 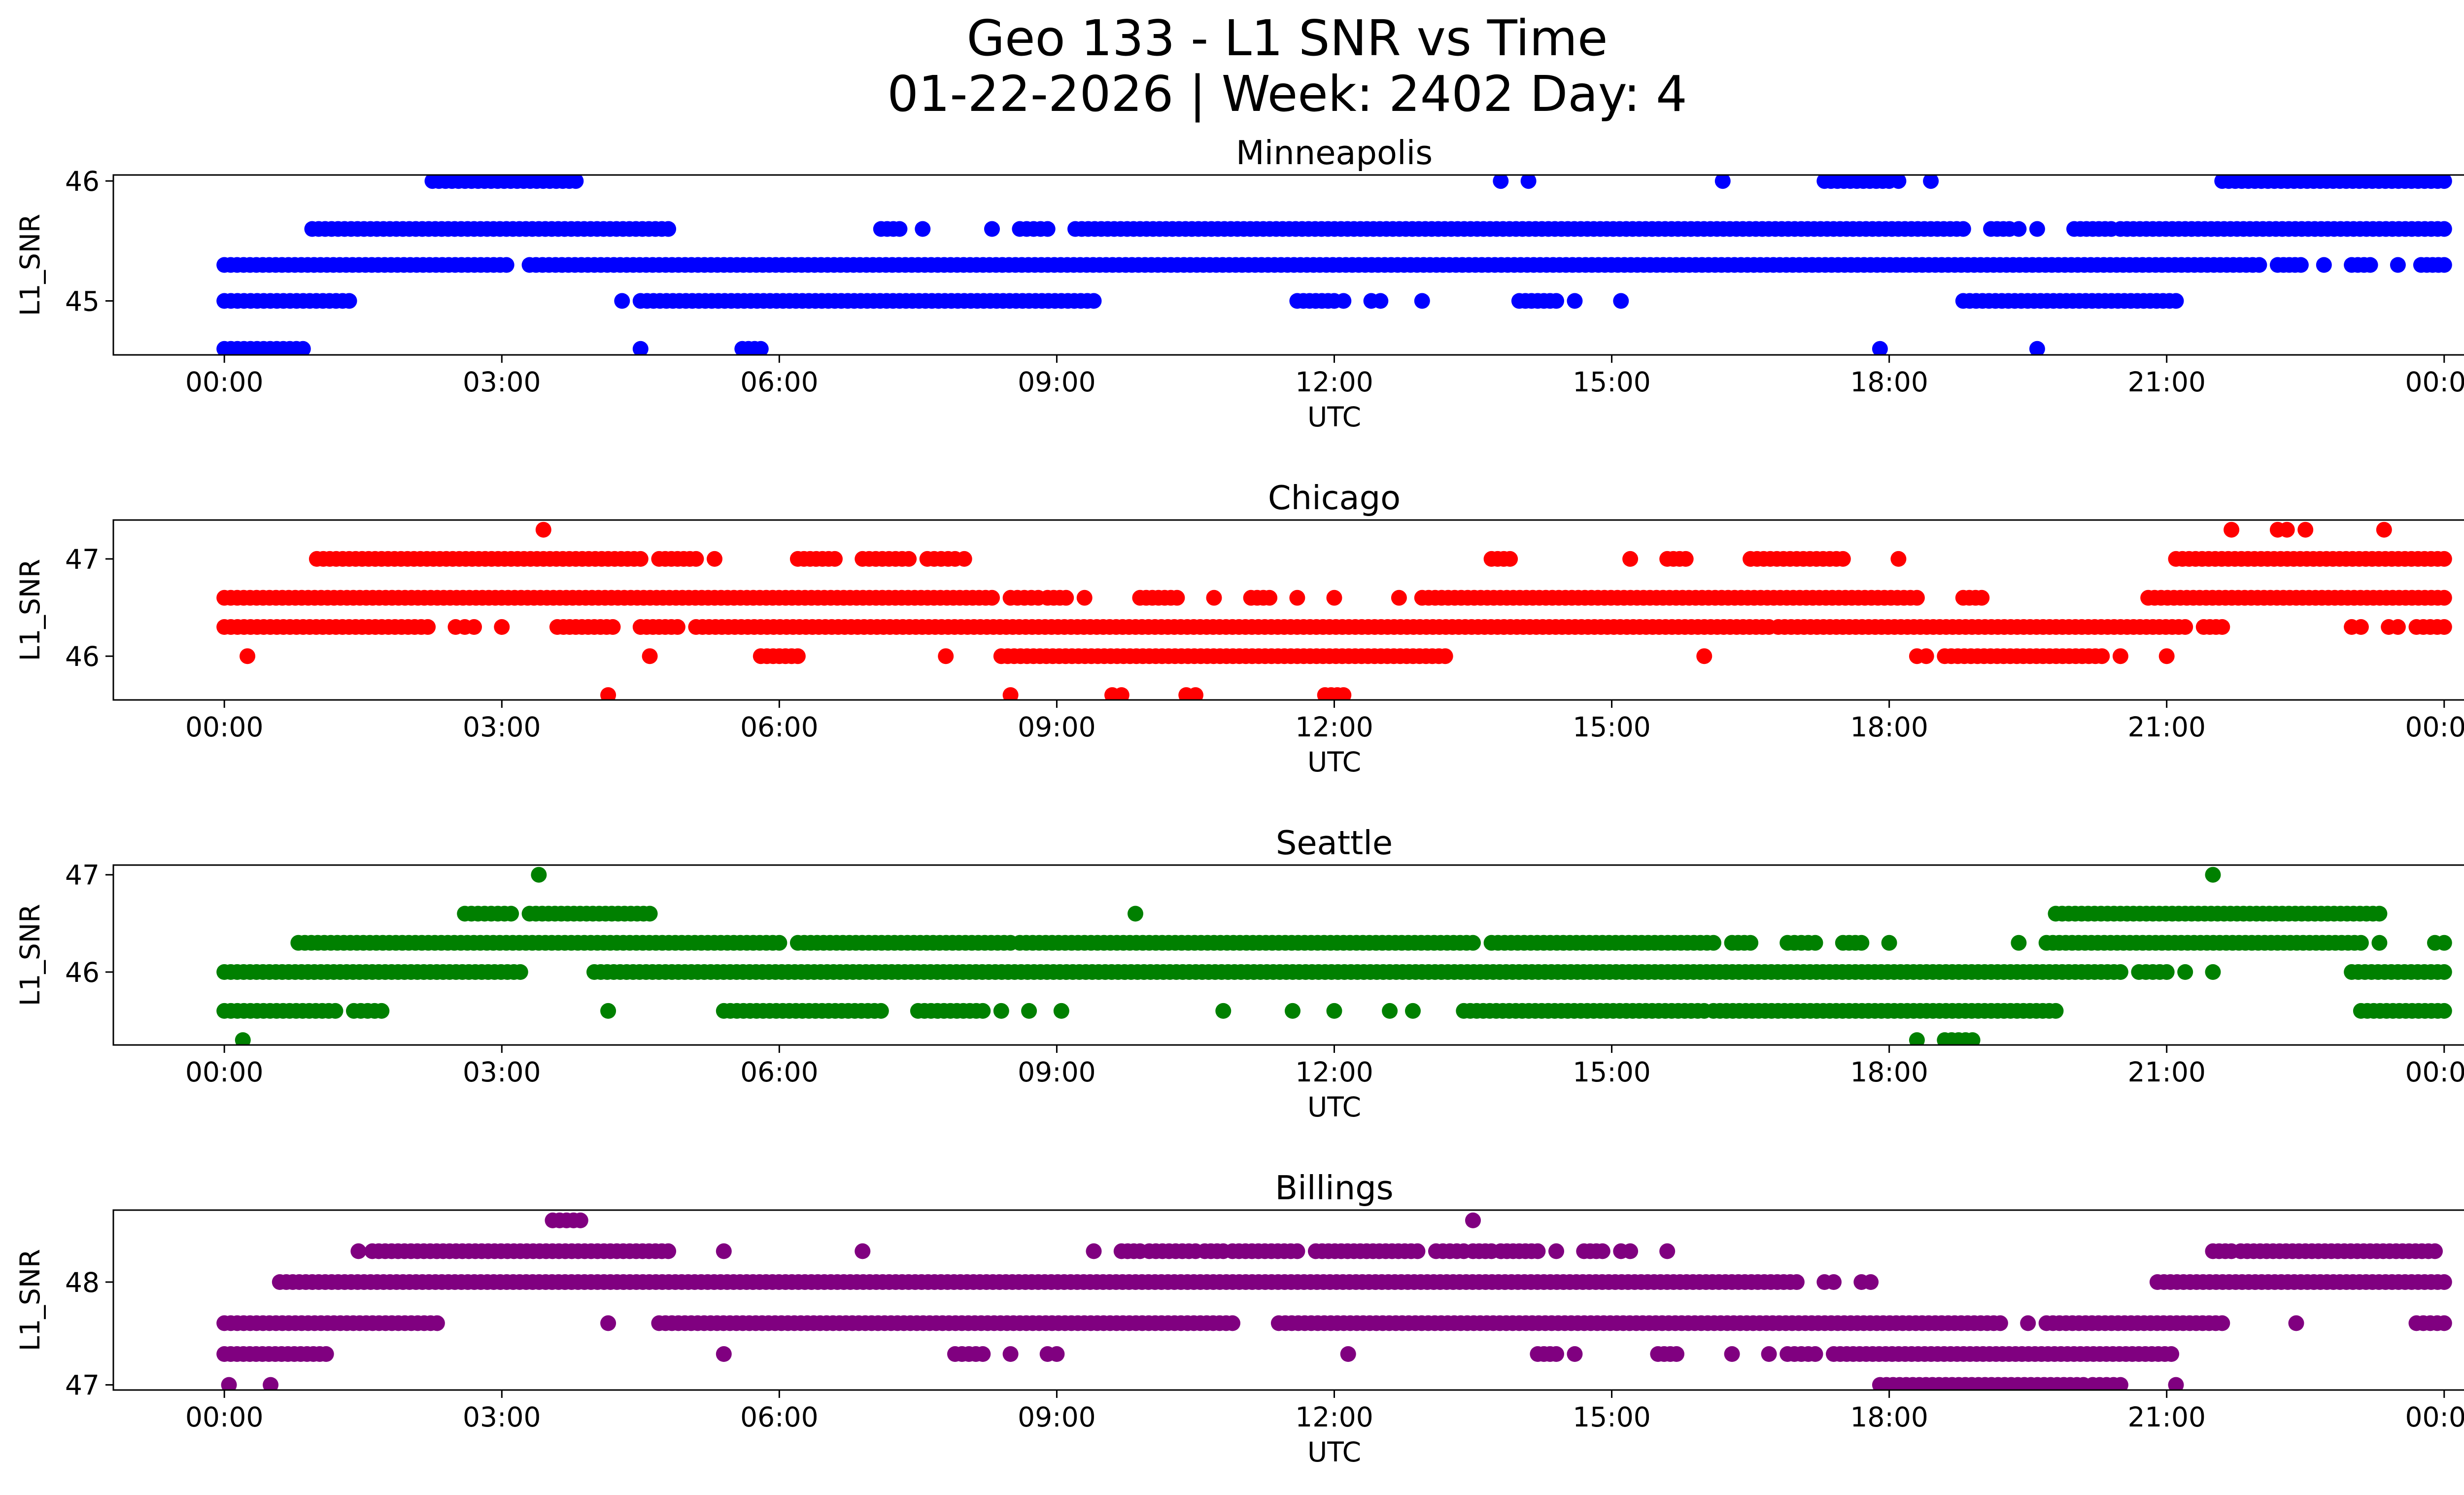 What do you see at coordinates (1287, 38) in the screenshot?
I see `chart-title: Geo 133 - L1 SNR vs Time` at bounding box center [1287, 38].